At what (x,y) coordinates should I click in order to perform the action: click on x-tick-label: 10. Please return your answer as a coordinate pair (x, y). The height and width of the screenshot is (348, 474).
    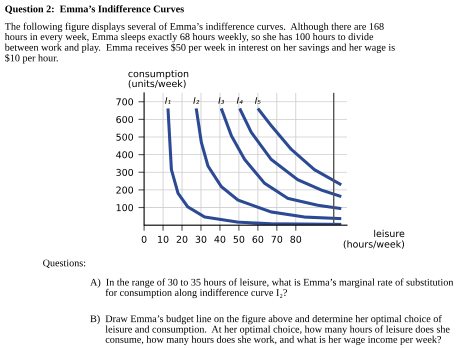
    Looking at the image, I should click on (163, 239).